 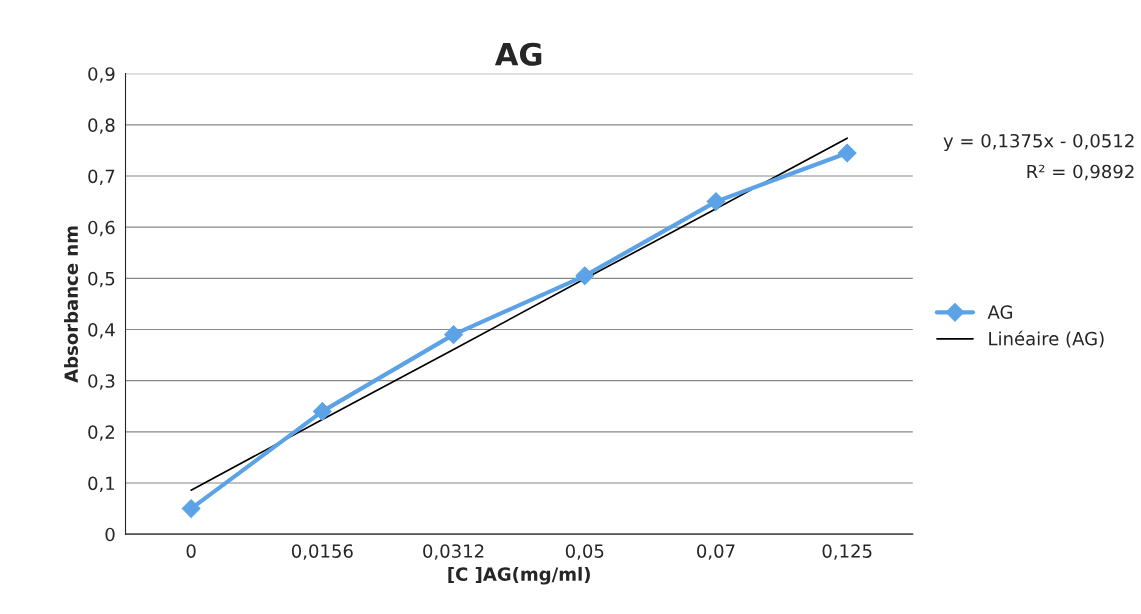 What do you see at coordinates (191, 551) in the screenshot?
I see `x-tick-label: 0` at bounding box center [191, 551].